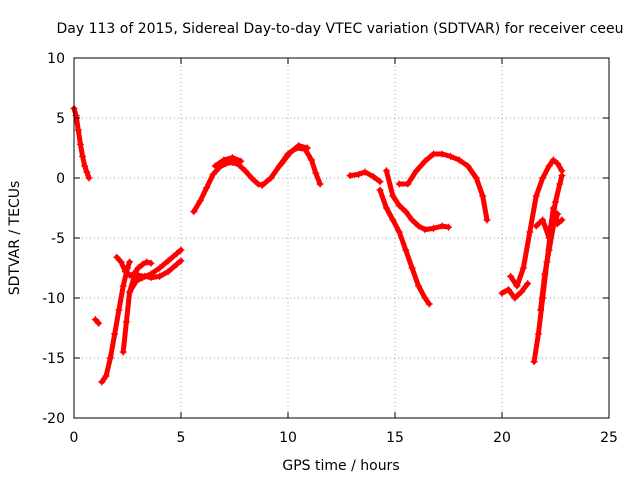 The height and width of the screenshot is (480, 640). What do you see at coordinates (15, 238) in the screenshot?
I see `y-axis-label: SDTVAR / TECUs` at bounding box center [15, 238].